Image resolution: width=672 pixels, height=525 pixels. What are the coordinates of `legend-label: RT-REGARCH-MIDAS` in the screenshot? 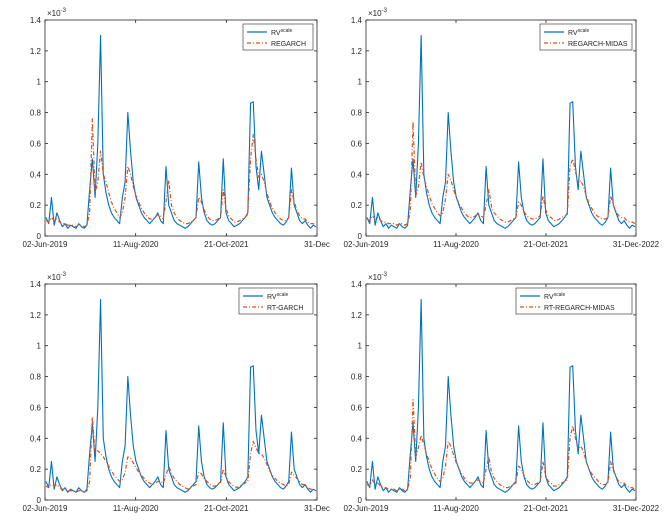 It's located at (579, 308).